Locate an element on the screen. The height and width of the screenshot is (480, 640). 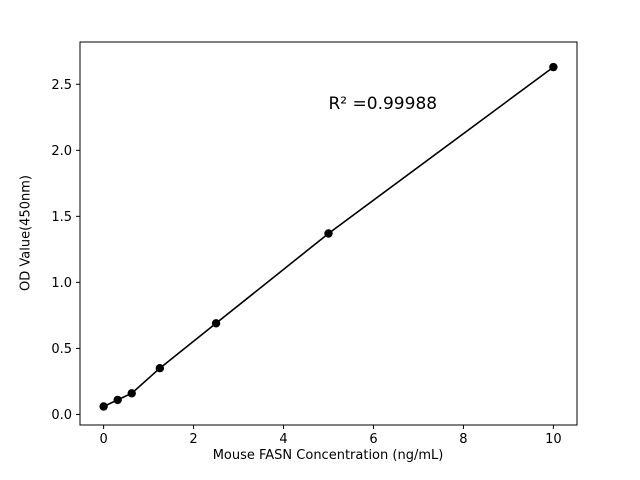
r-squared-annotation: R² =0.99988 is located at coordinates (383, 104).